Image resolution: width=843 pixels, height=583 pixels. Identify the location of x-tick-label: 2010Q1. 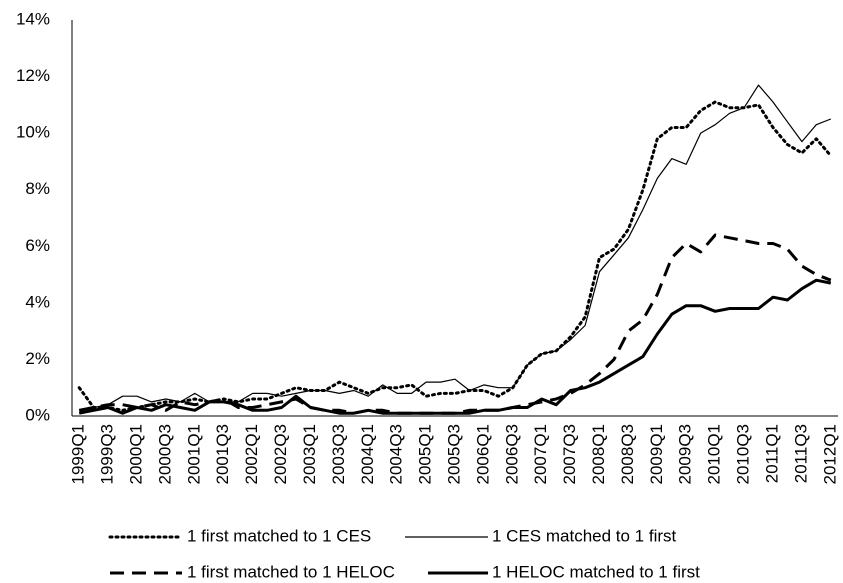
(714, 454).